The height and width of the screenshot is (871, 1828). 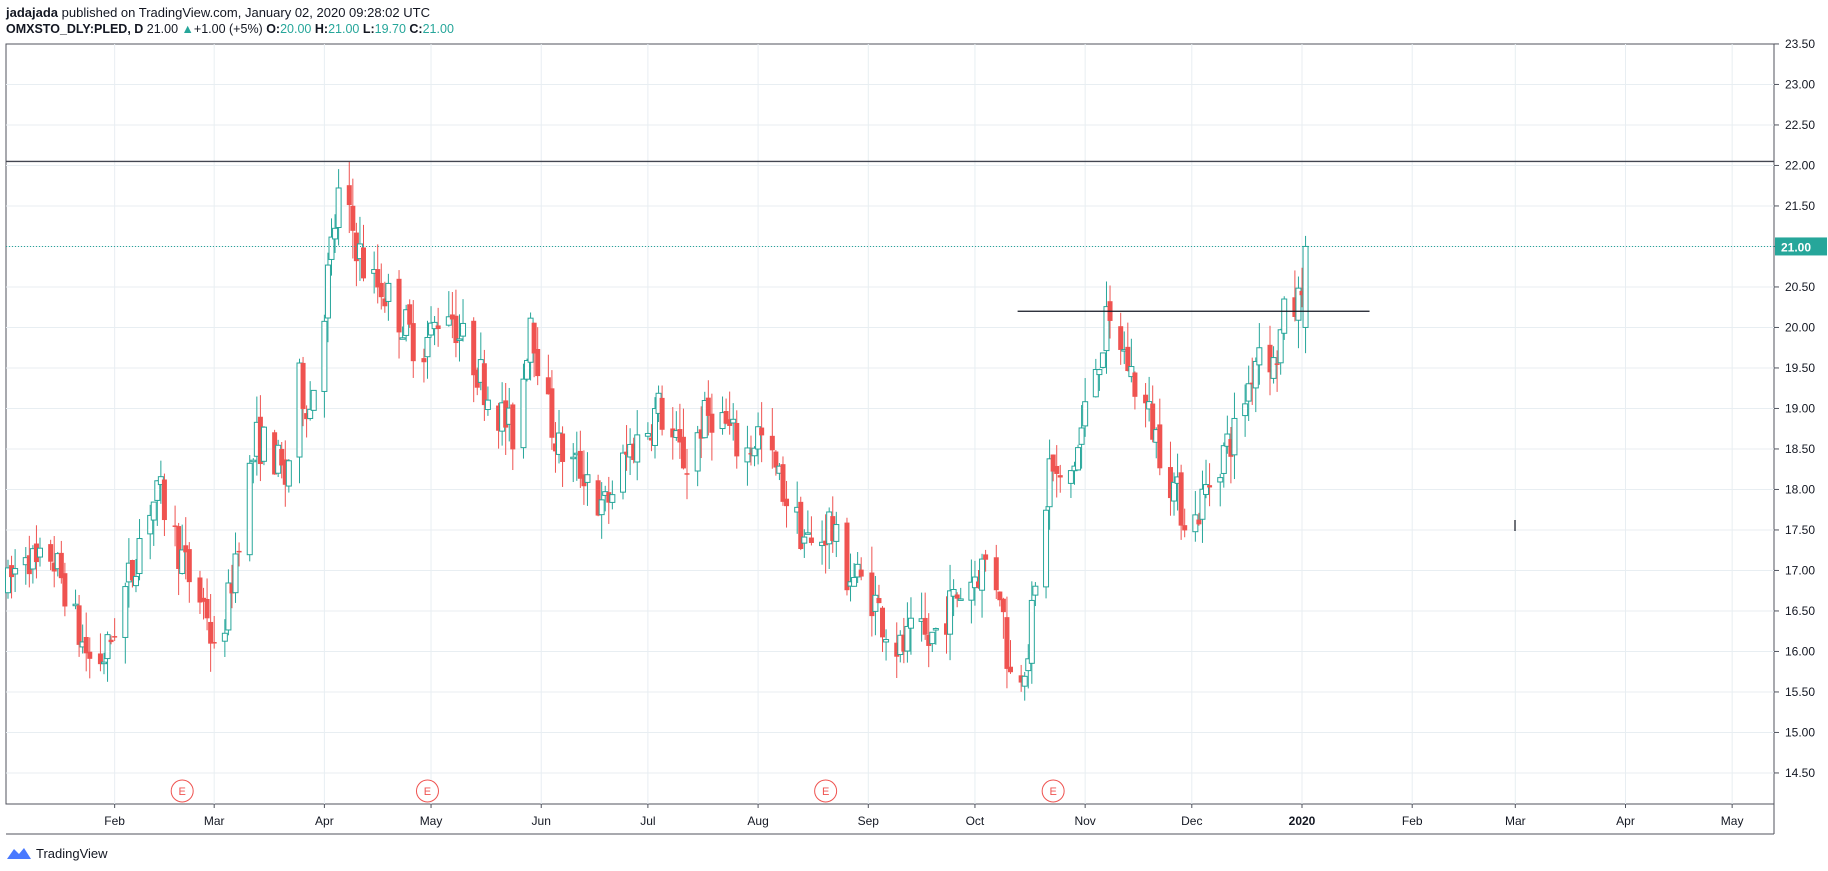 I want to click on open-value: 20.00, so click(x=296, y=29).